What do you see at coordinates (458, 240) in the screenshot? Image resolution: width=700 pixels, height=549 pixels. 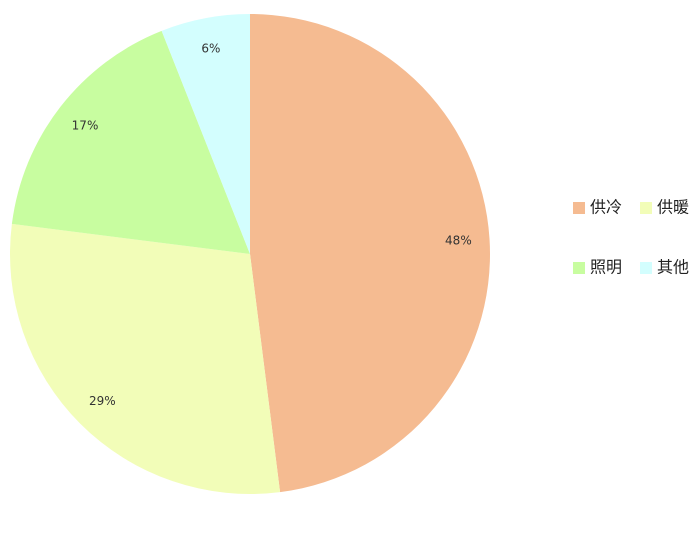 I see `data-label: 48%` at bounding box center [458, 240].